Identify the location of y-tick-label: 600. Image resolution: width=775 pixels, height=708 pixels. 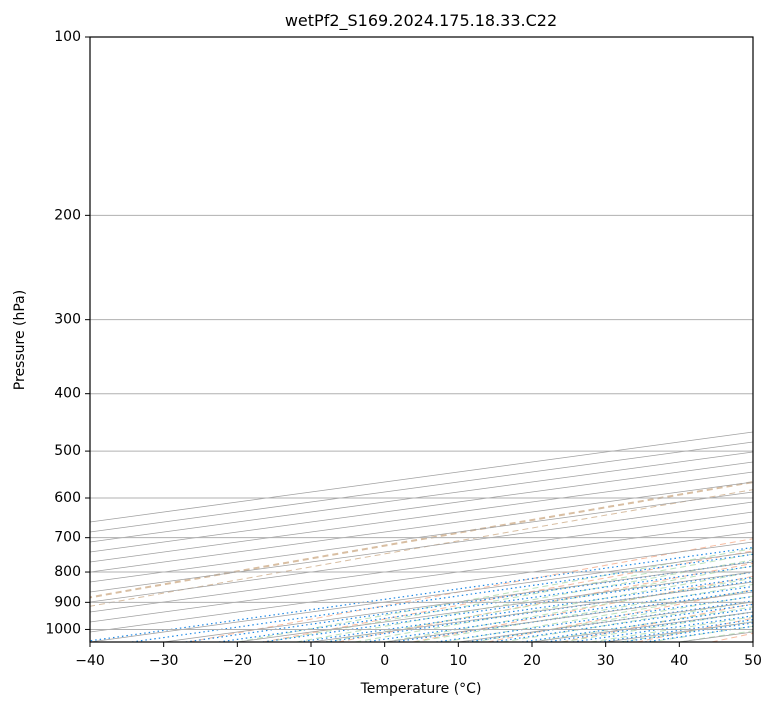
(67, 498).